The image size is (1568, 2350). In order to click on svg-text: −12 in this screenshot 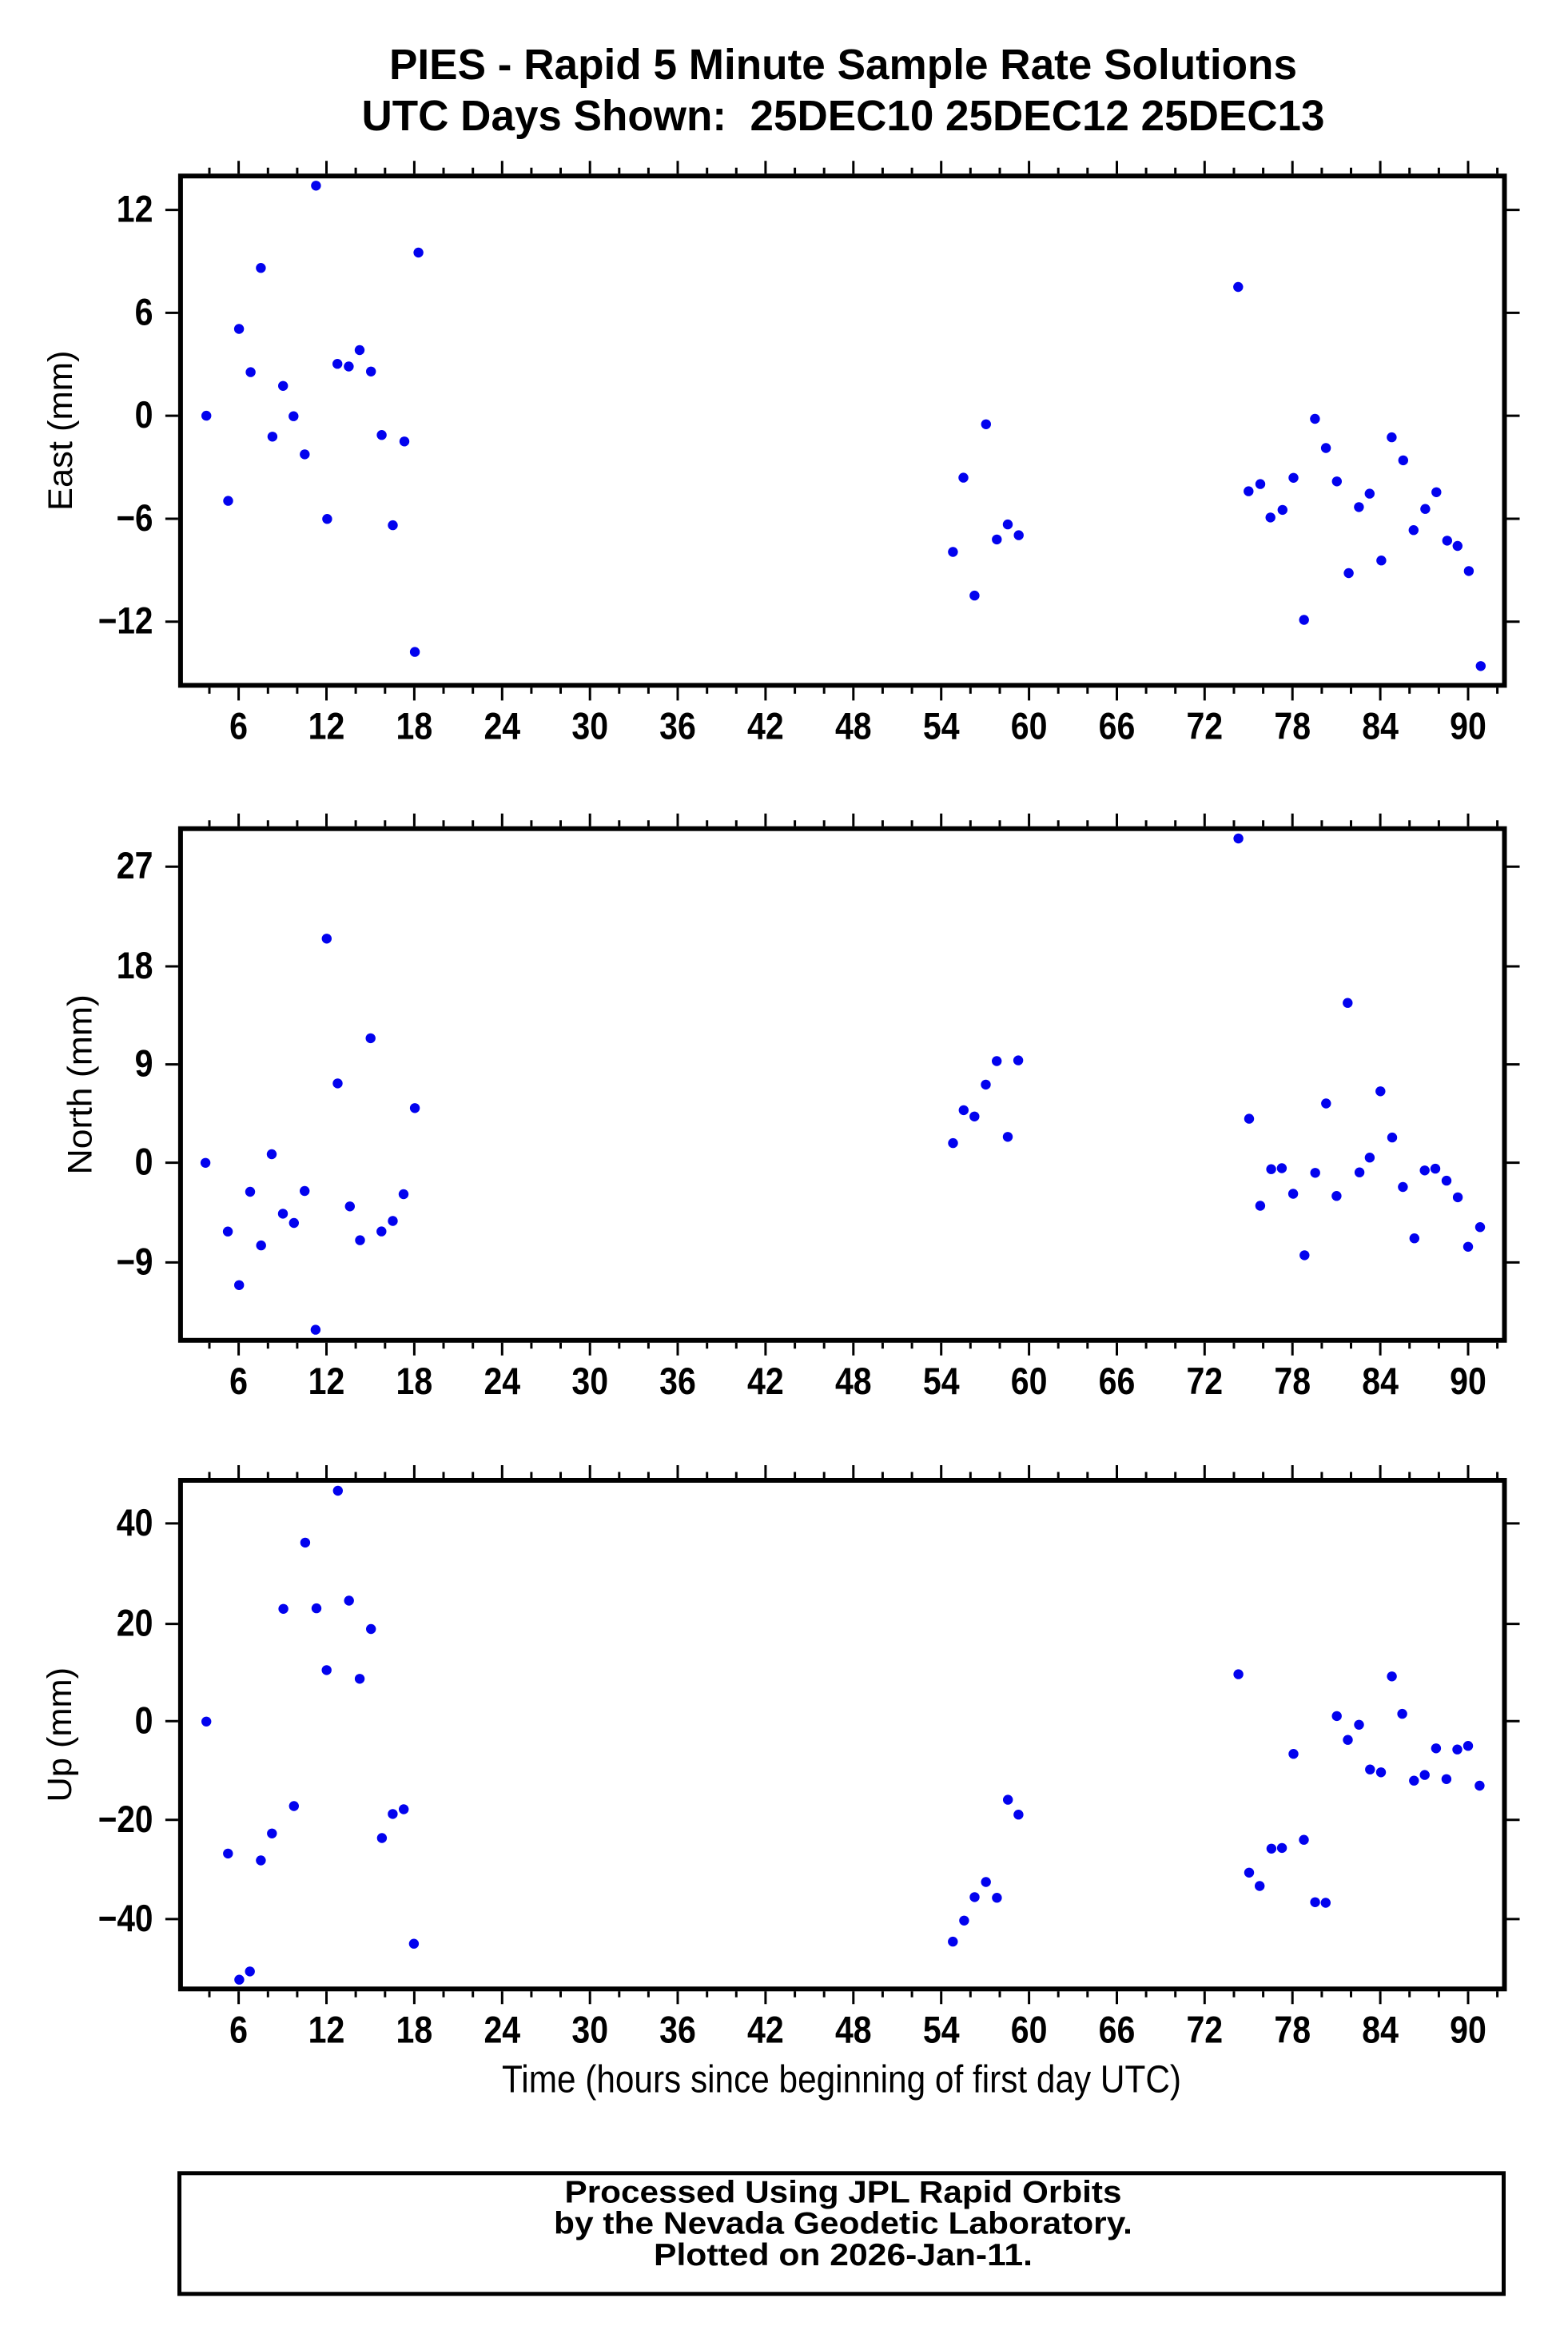, I will do `click(125, 620)`.